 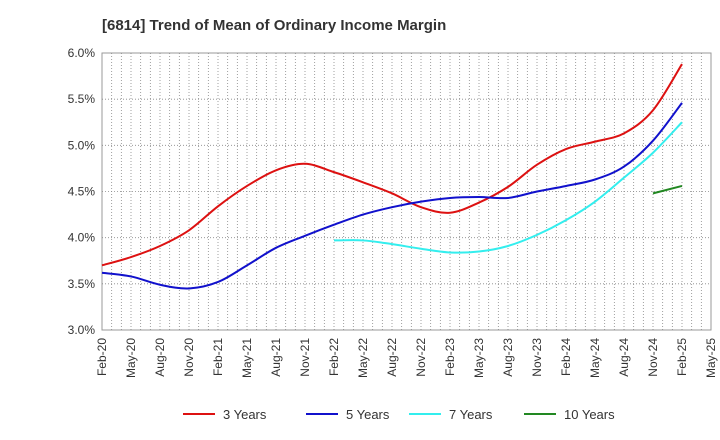 I want to click on x-tick-label: Aug-24, so click(x=624, y=357).